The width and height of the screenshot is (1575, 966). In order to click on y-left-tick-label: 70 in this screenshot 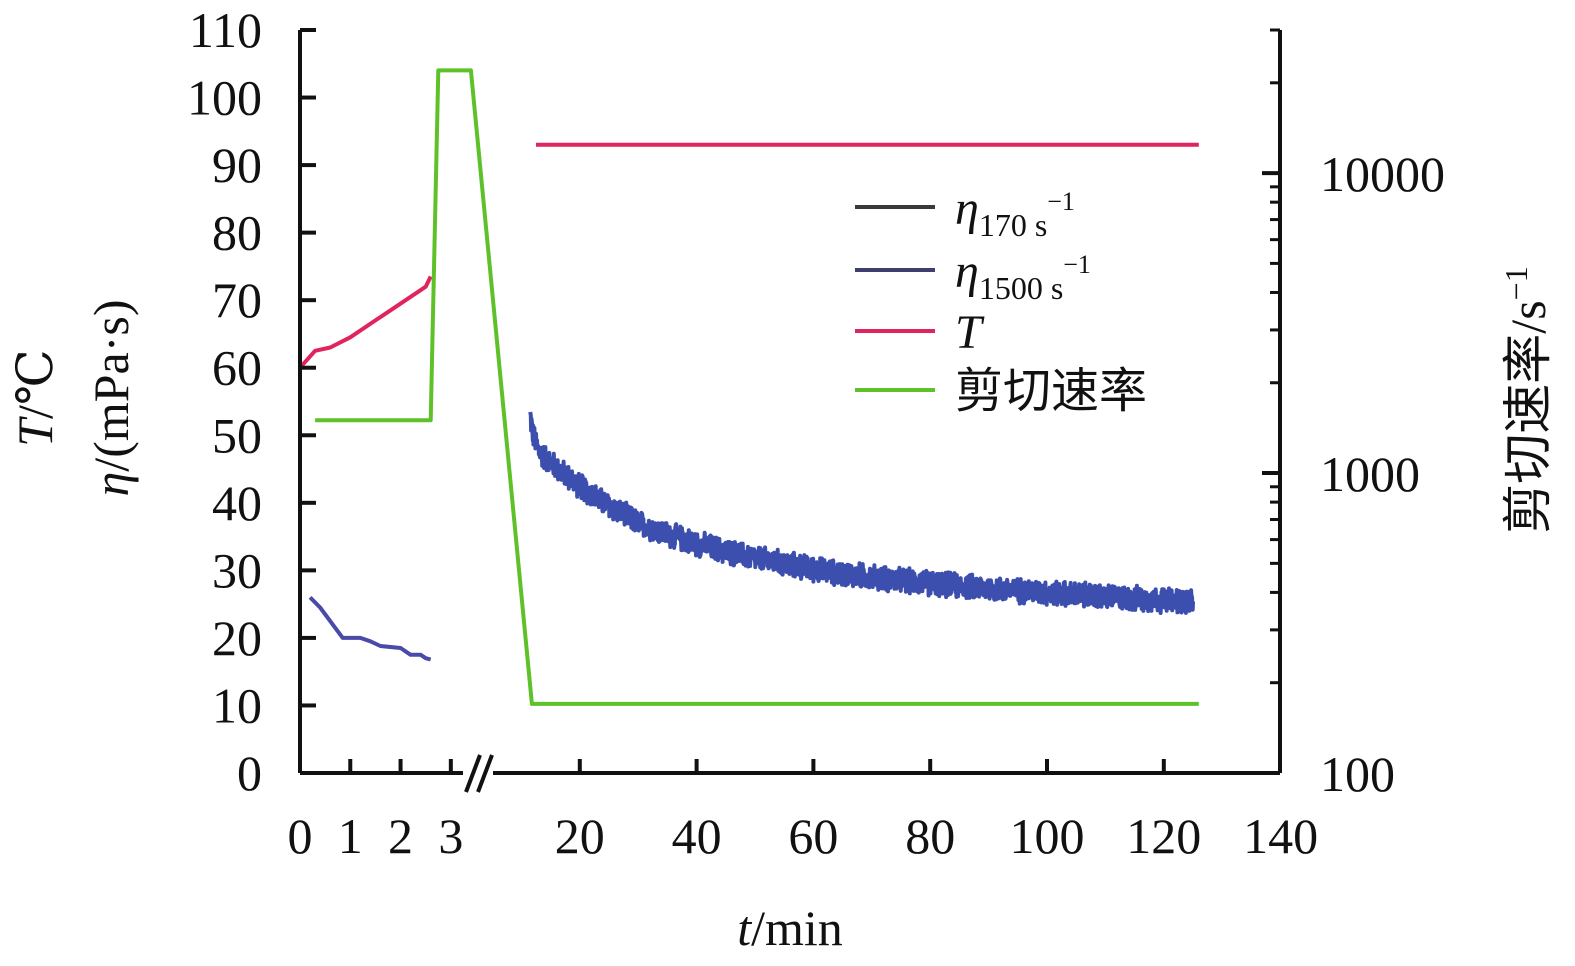, I will do `click(237, 300)`.